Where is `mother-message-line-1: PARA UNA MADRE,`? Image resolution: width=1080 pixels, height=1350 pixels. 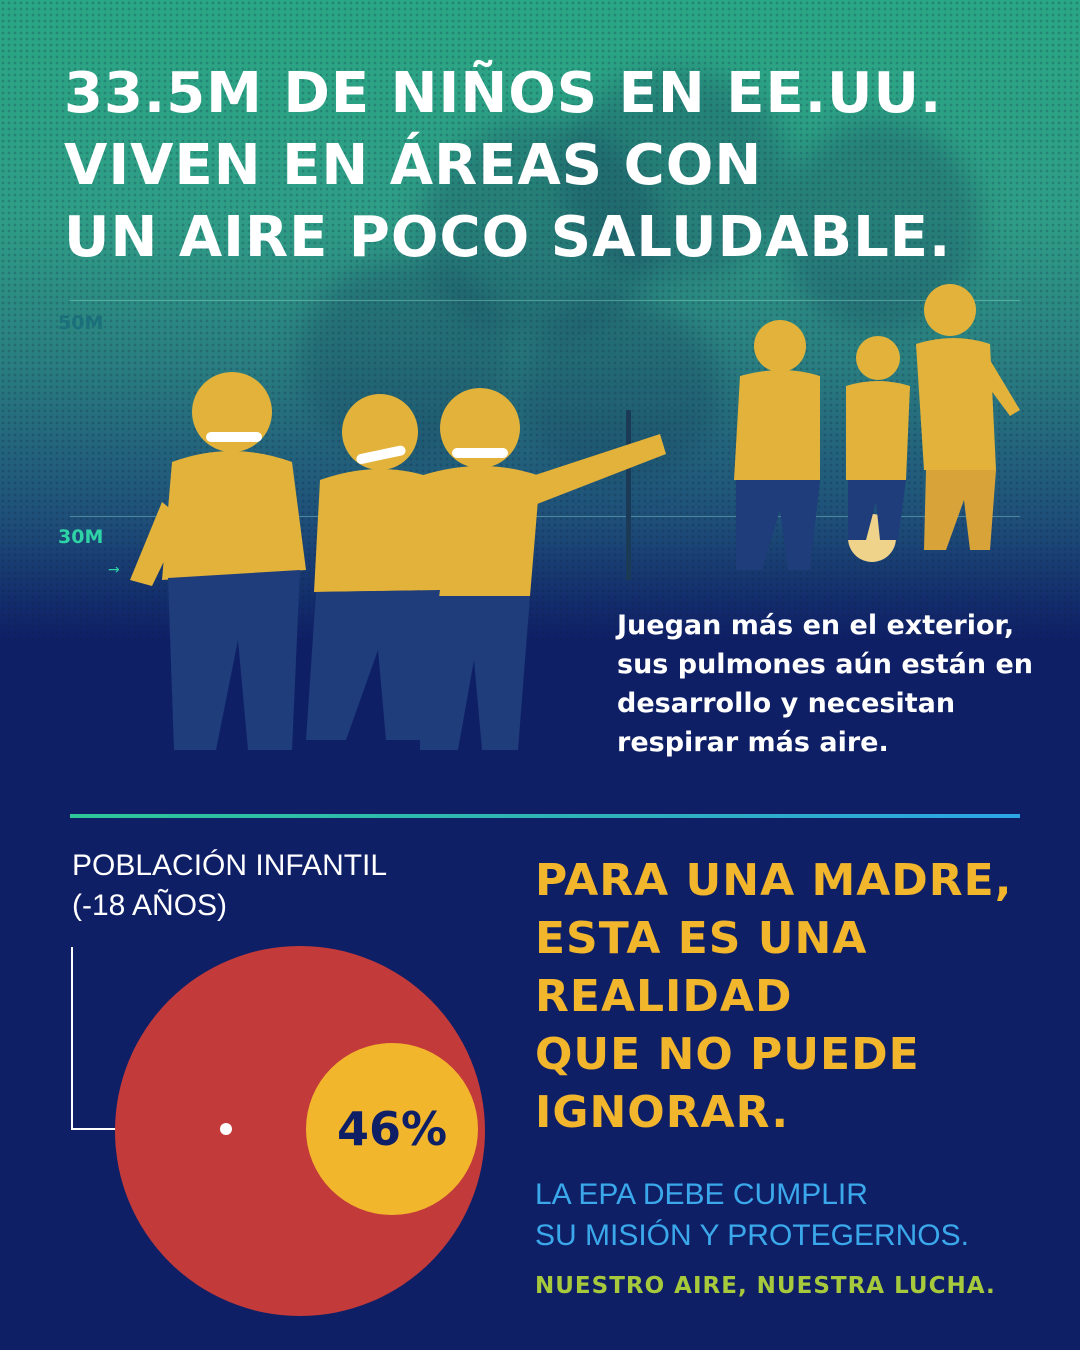
mother-message-line-1: PARA UNA MADRE, is located at coordinates (774, 880).